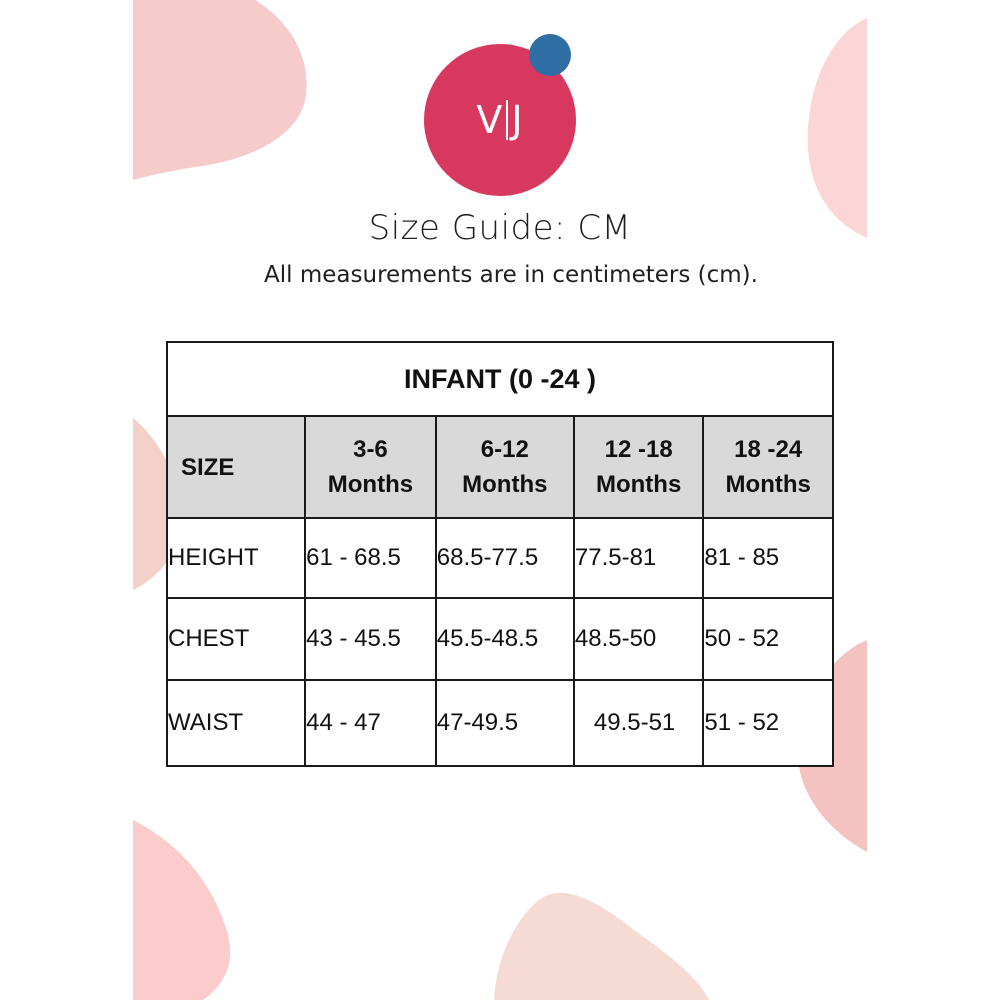 The height and width of the screenshot is (1000, 1000). What do you see at coordinates (768, 558) in the screenshot?
I see `table-cell: 81 - 85` at bounding box center [768, 558].